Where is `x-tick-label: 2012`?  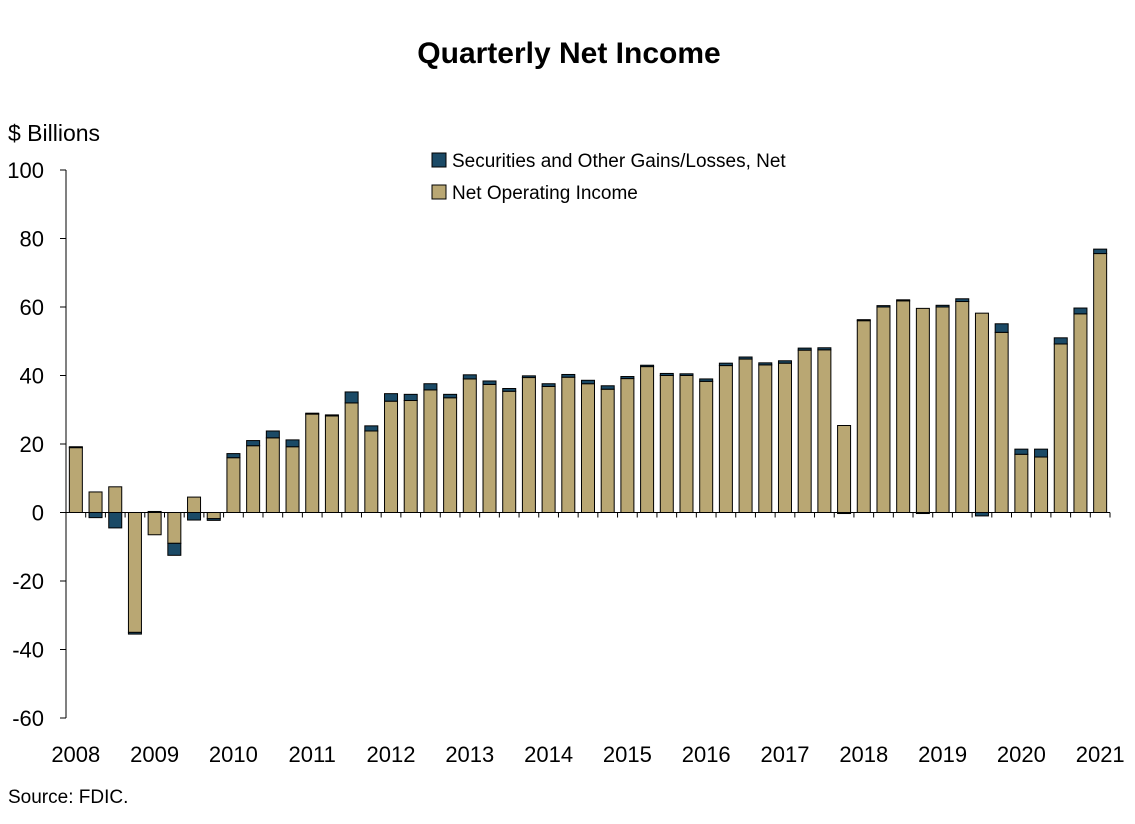 x-tick-label: 2012 is located at coordinates (391, 754).